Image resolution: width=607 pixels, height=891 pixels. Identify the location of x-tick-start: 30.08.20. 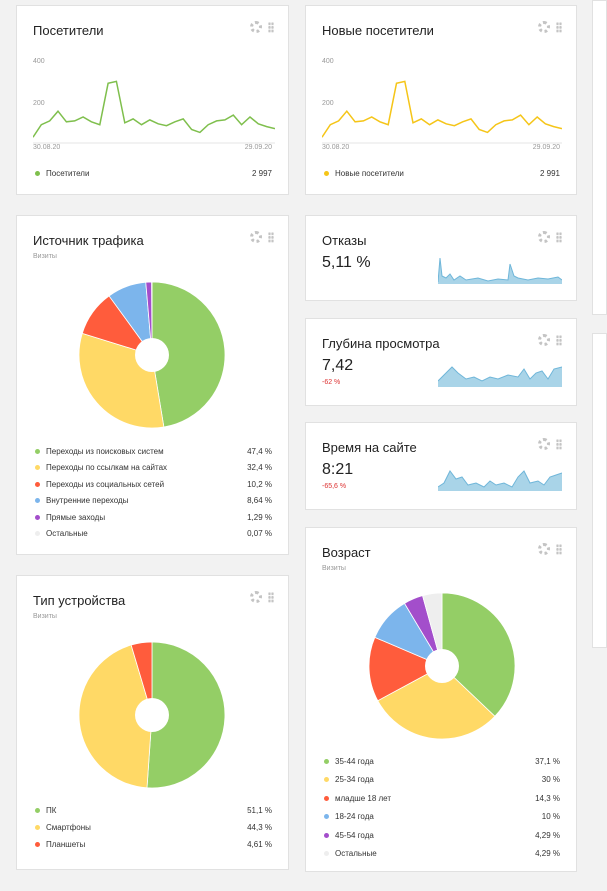
(336, 147).